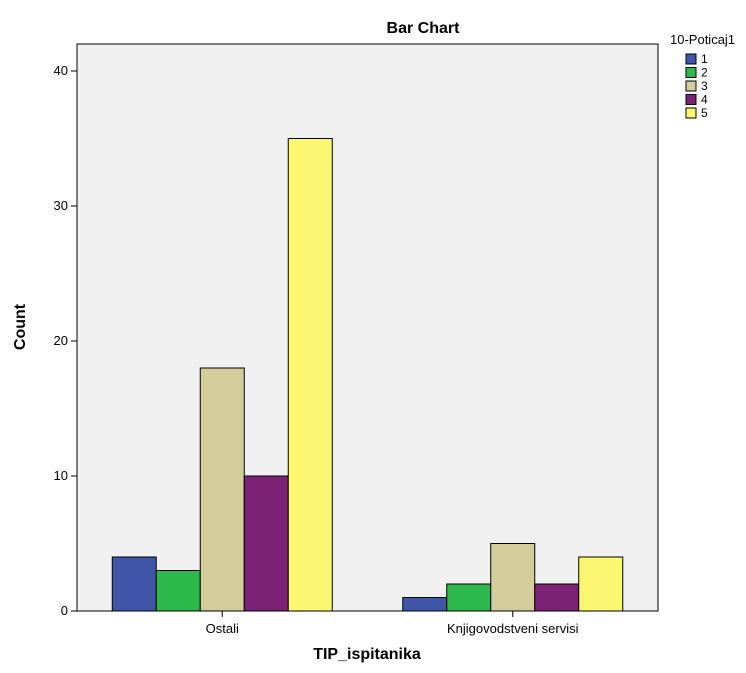 Image resolution: width=746 pixels, height=673 pixels. What do you see at coordinates (513, 628) in the screenshot?
I see `x-tick-label: Knjigovodstveni servisi` at bounding box center [513, 628].